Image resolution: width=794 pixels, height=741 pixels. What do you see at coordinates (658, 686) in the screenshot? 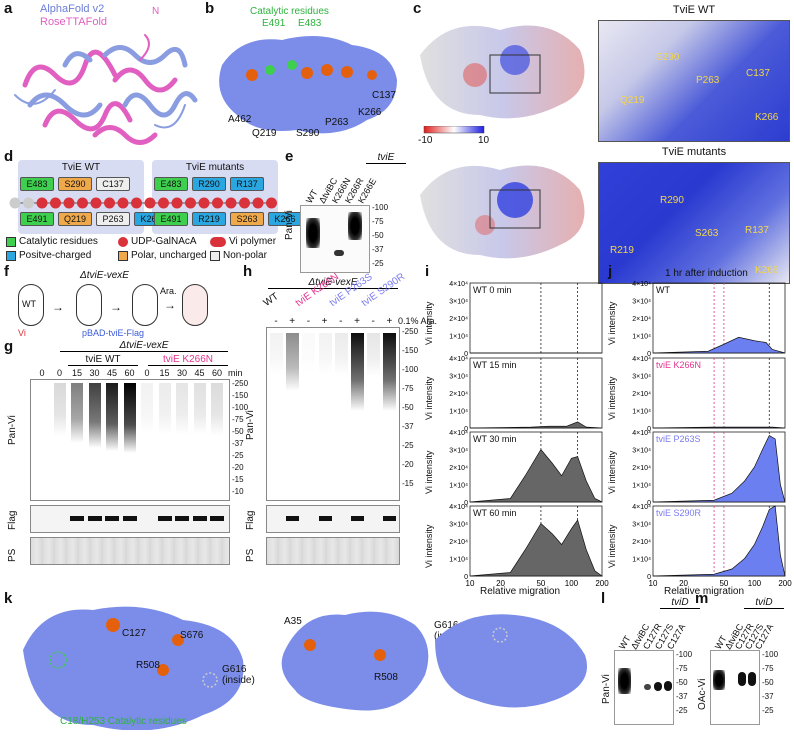
I see `l-band-c127s` at bounding box center [658, 686].